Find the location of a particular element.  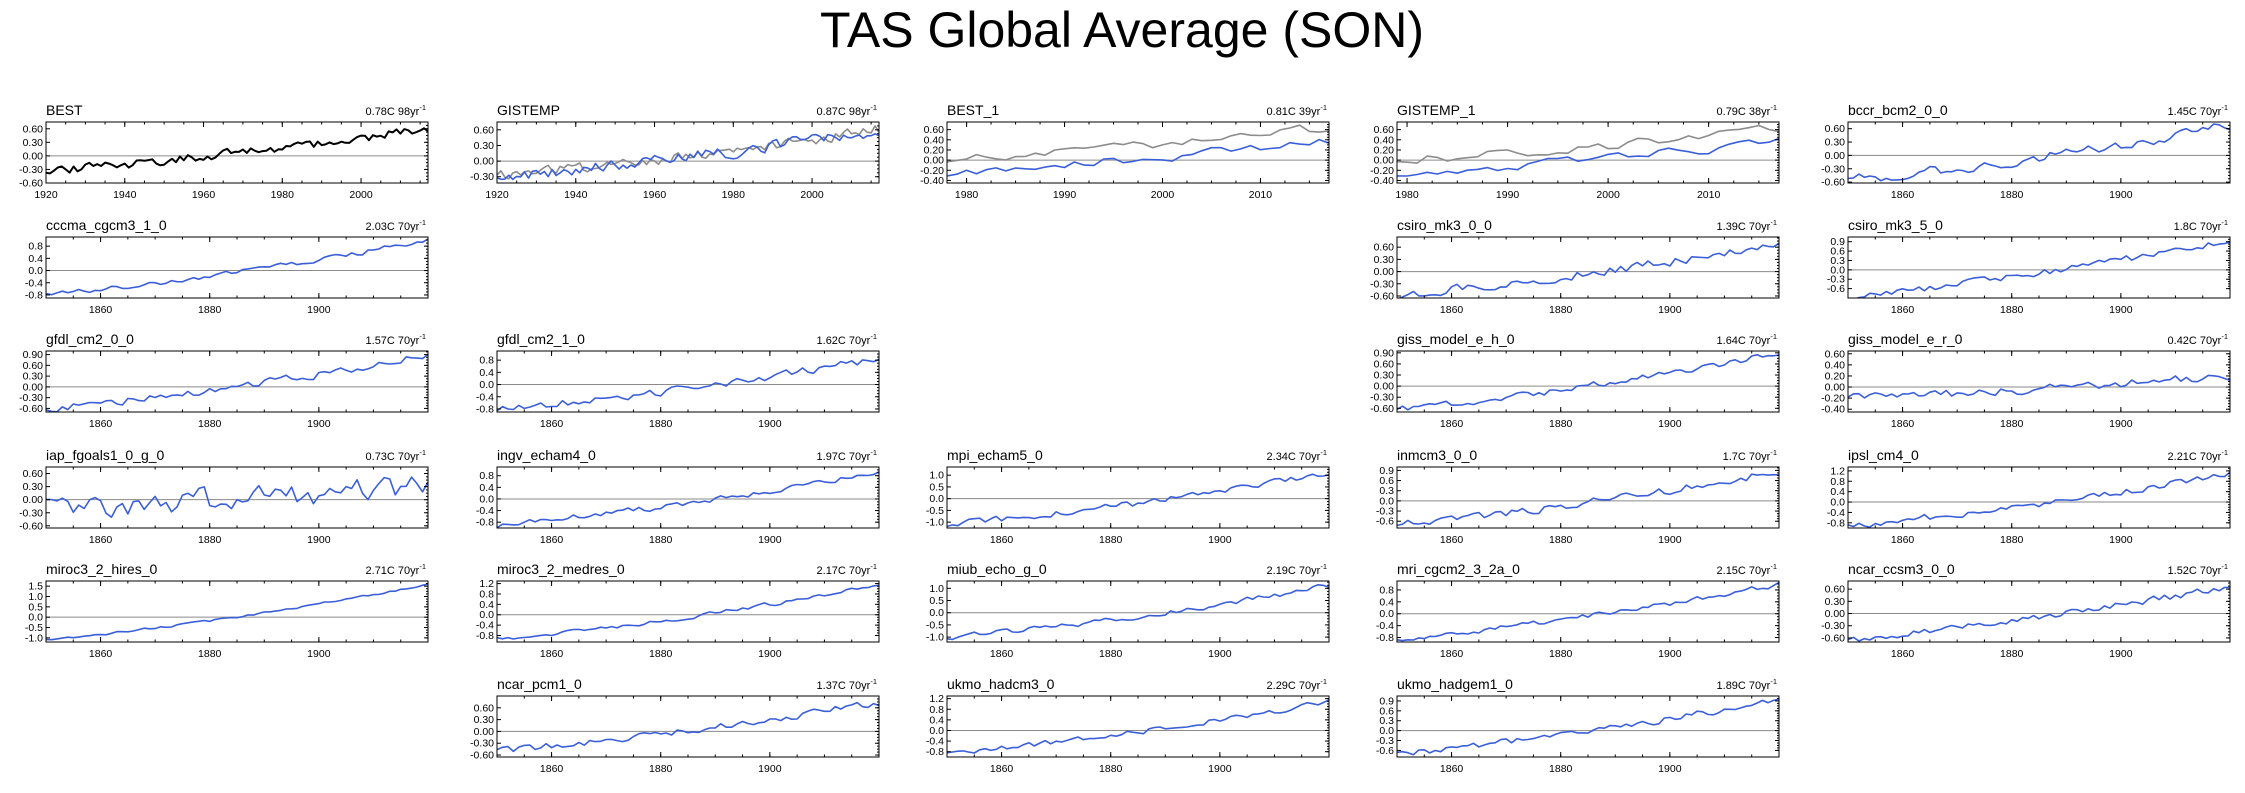

y-tick-label: 1.0 is located at coordinates (35, 597).